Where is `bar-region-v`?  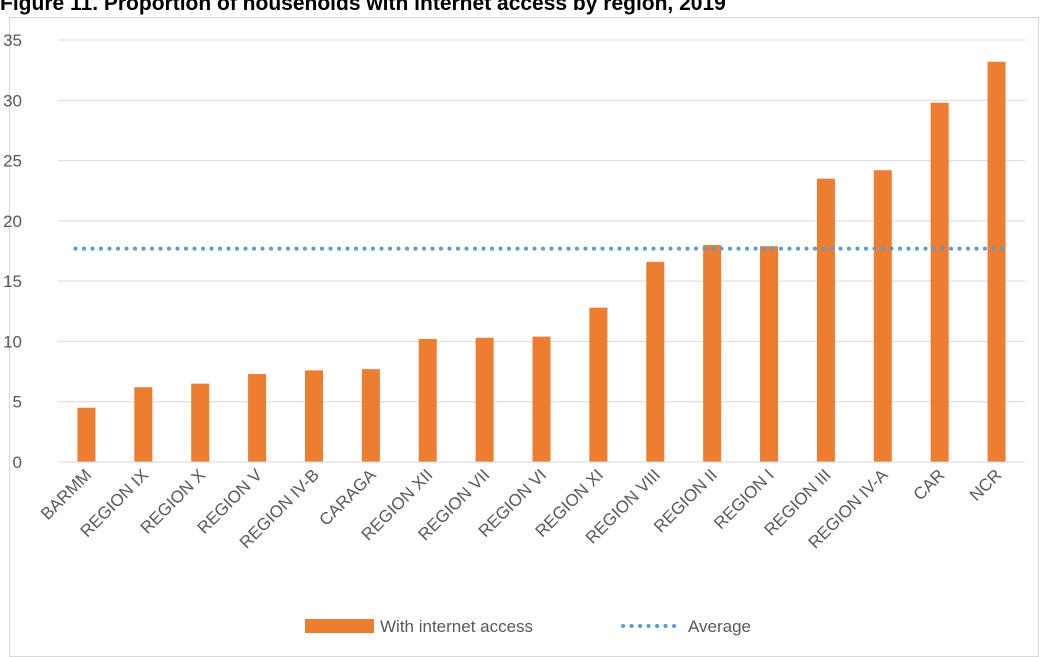
bar-region-v is located at coordinates (257, 417).